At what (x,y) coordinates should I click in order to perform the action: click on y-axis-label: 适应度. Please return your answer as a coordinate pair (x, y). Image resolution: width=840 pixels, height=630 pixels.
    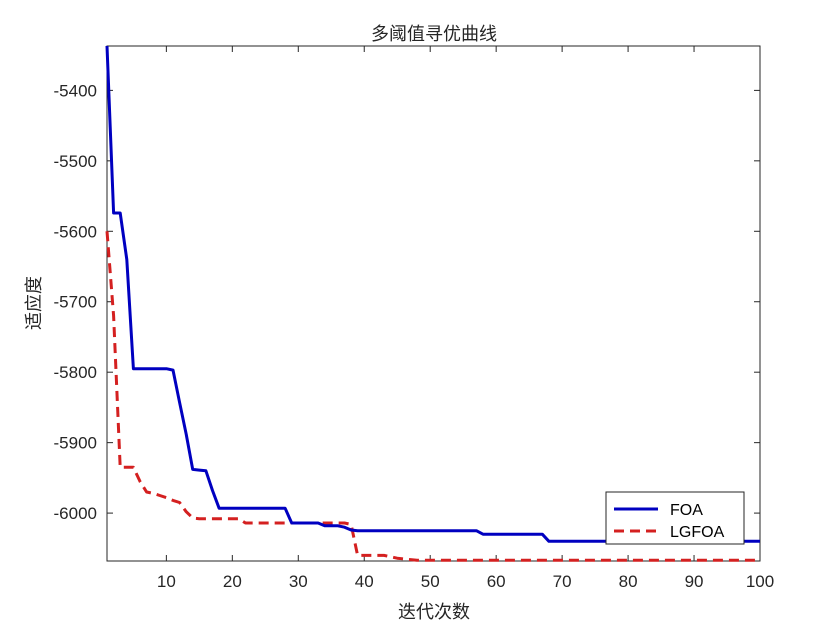
    Looking at the image, I should click on (34, 303).